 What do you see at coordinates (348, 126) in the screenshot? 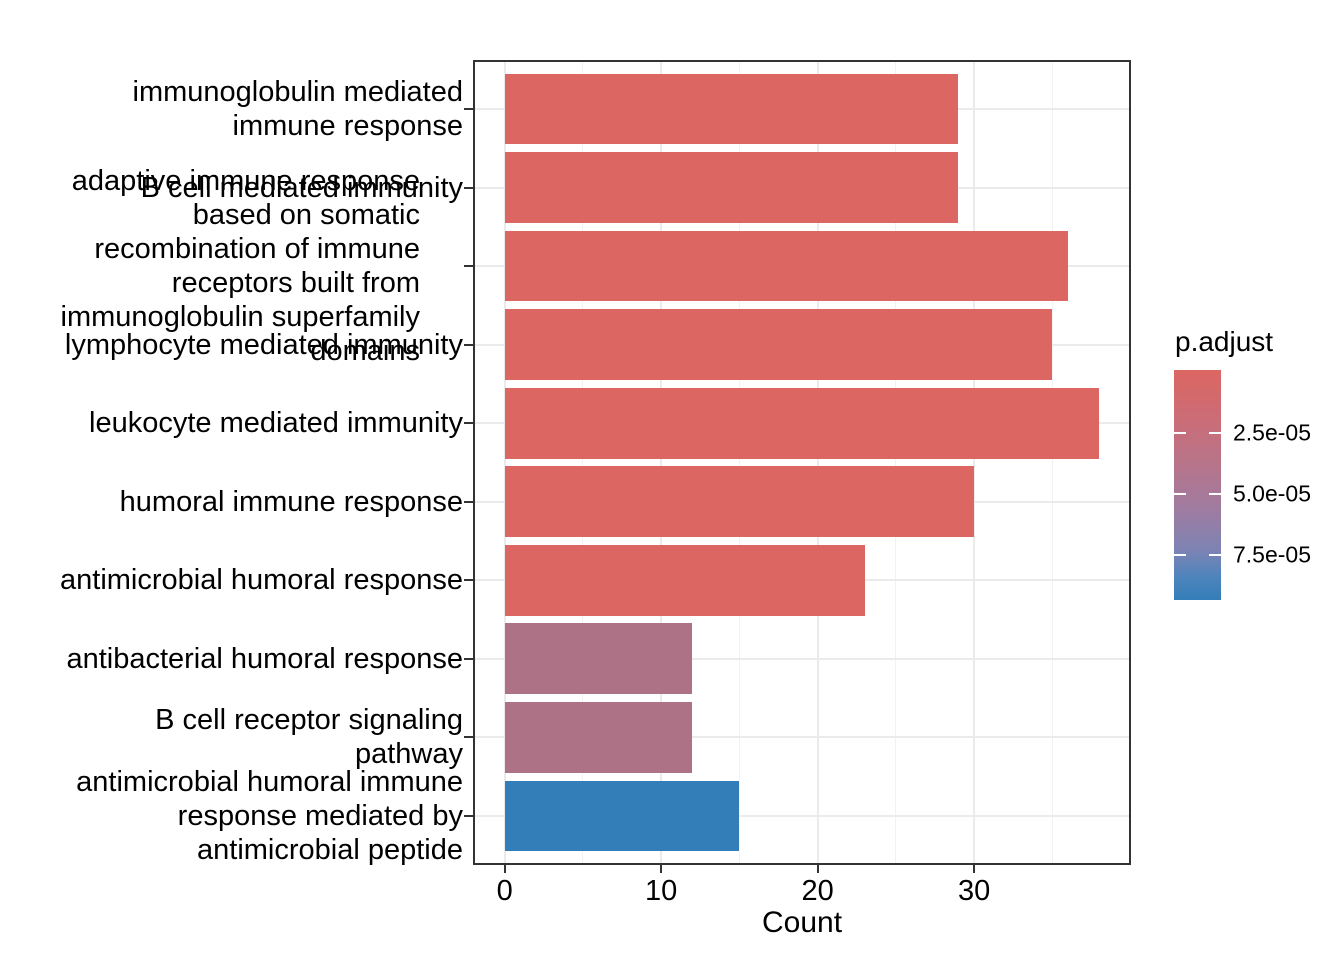
I see `y-axis-label-line: immune response` at bounding box center [348, 126].